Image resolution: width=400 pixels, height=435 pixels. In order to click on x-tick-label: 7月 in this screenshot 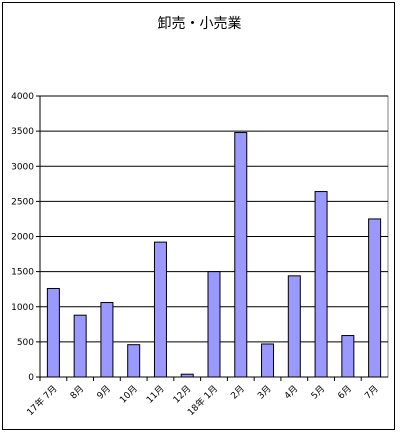, I will do `click(372, 392)`.